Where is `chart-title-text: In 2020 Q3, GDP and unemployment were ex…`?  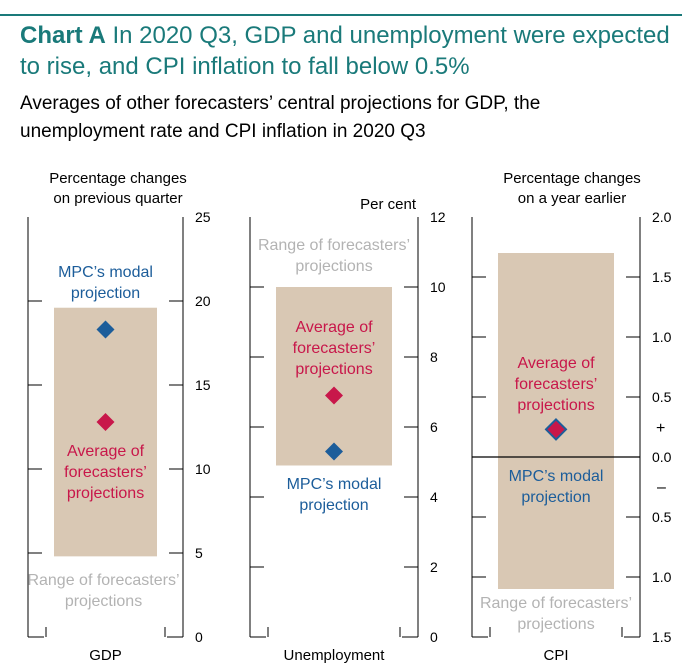 chart-title-text: In 2020 Q3, GDP and unemployment were ex… is located at coordinates (345, 51).